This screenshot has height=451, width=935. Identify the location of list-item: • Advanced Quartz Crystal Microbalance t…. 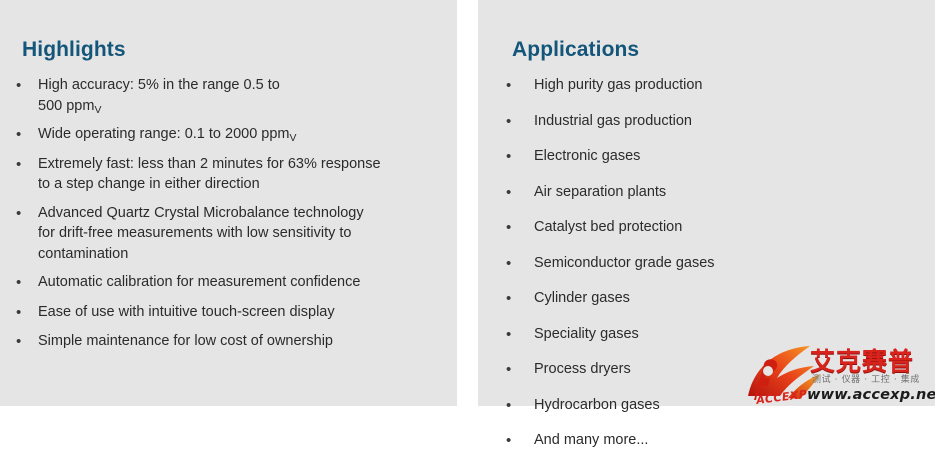
(229, 234).